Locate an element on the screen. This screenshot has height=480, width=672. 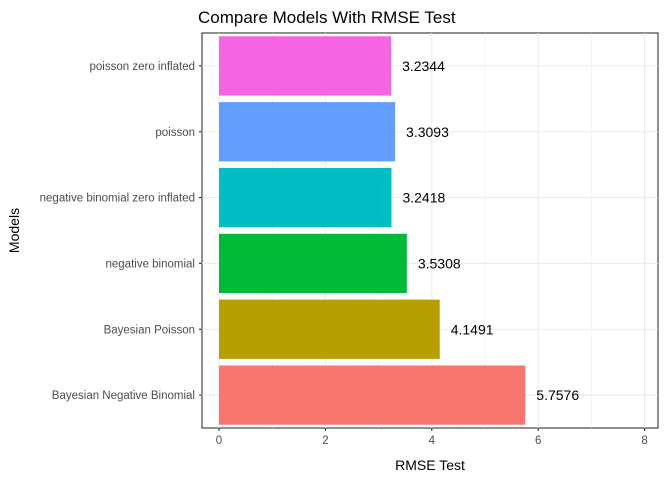
y-axis-title: Models is located at coordinates (14, 230).